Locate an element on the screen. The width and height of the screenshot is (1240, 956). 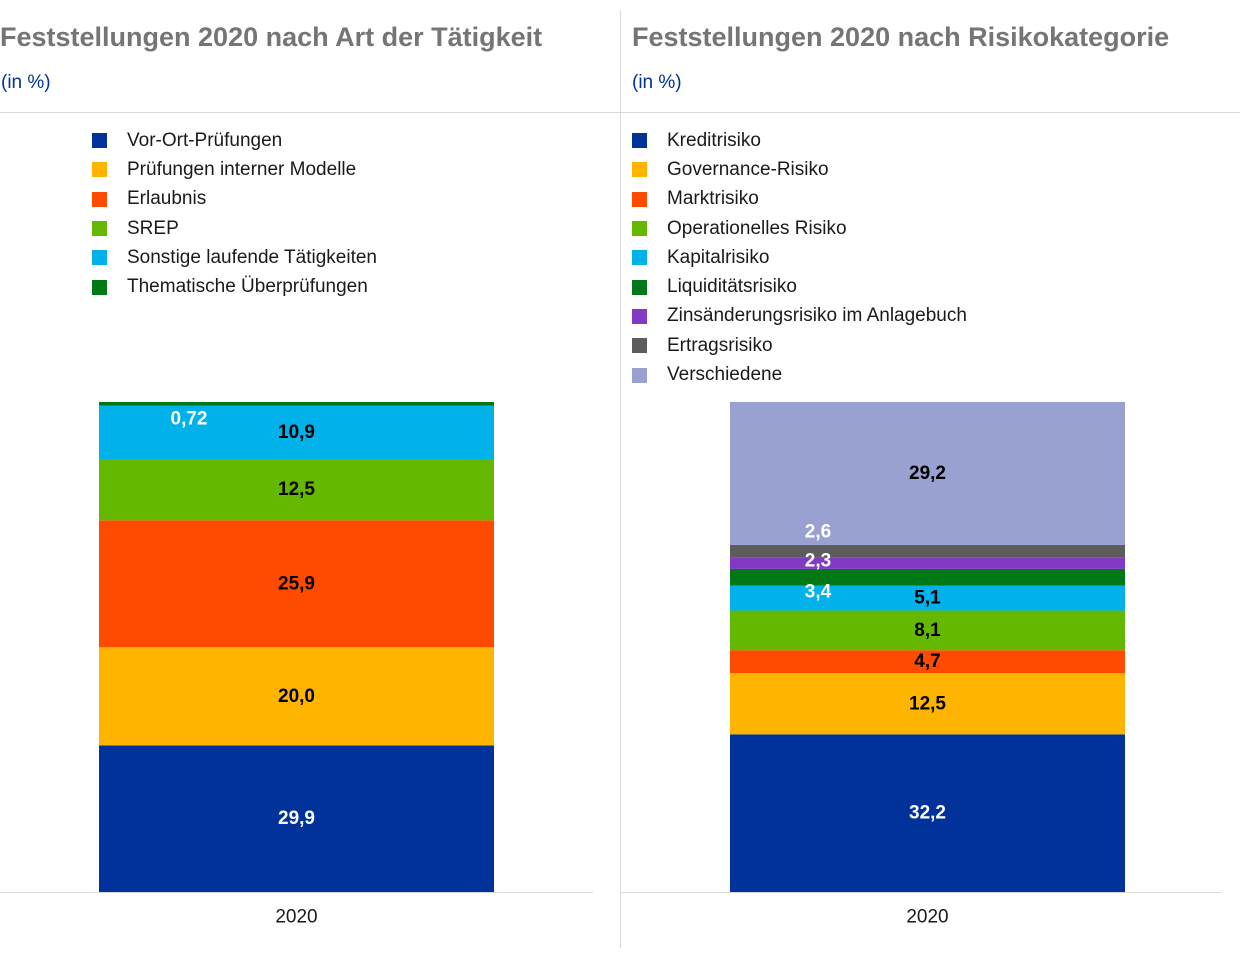
legend-label: Ertragsrisiko is located at coordinates (720, 345).